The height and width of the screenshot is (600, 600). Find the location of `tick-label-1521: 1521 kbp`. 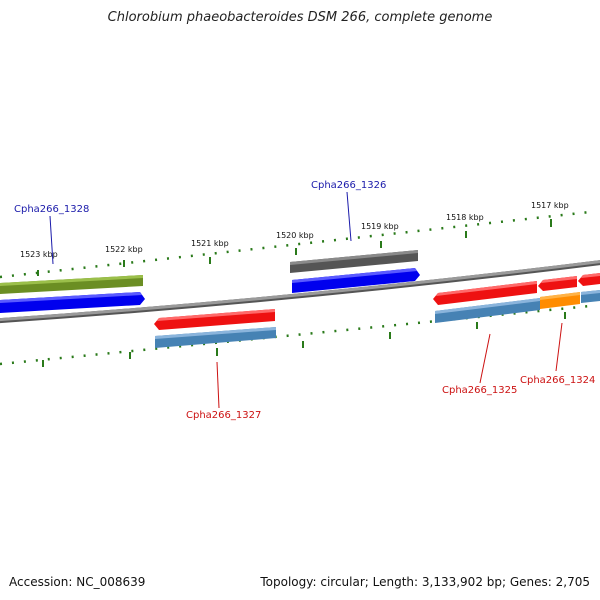

tick-label-1521: 1521 kbp is located at coordinates (210, 243).